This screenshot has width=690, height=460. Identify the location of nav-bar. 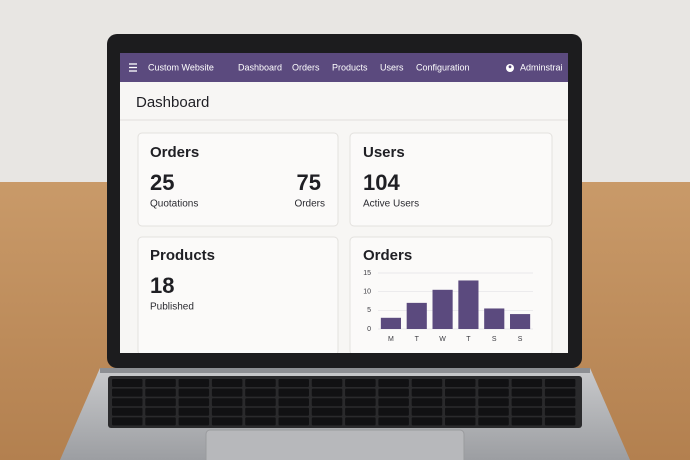
(344, 67).